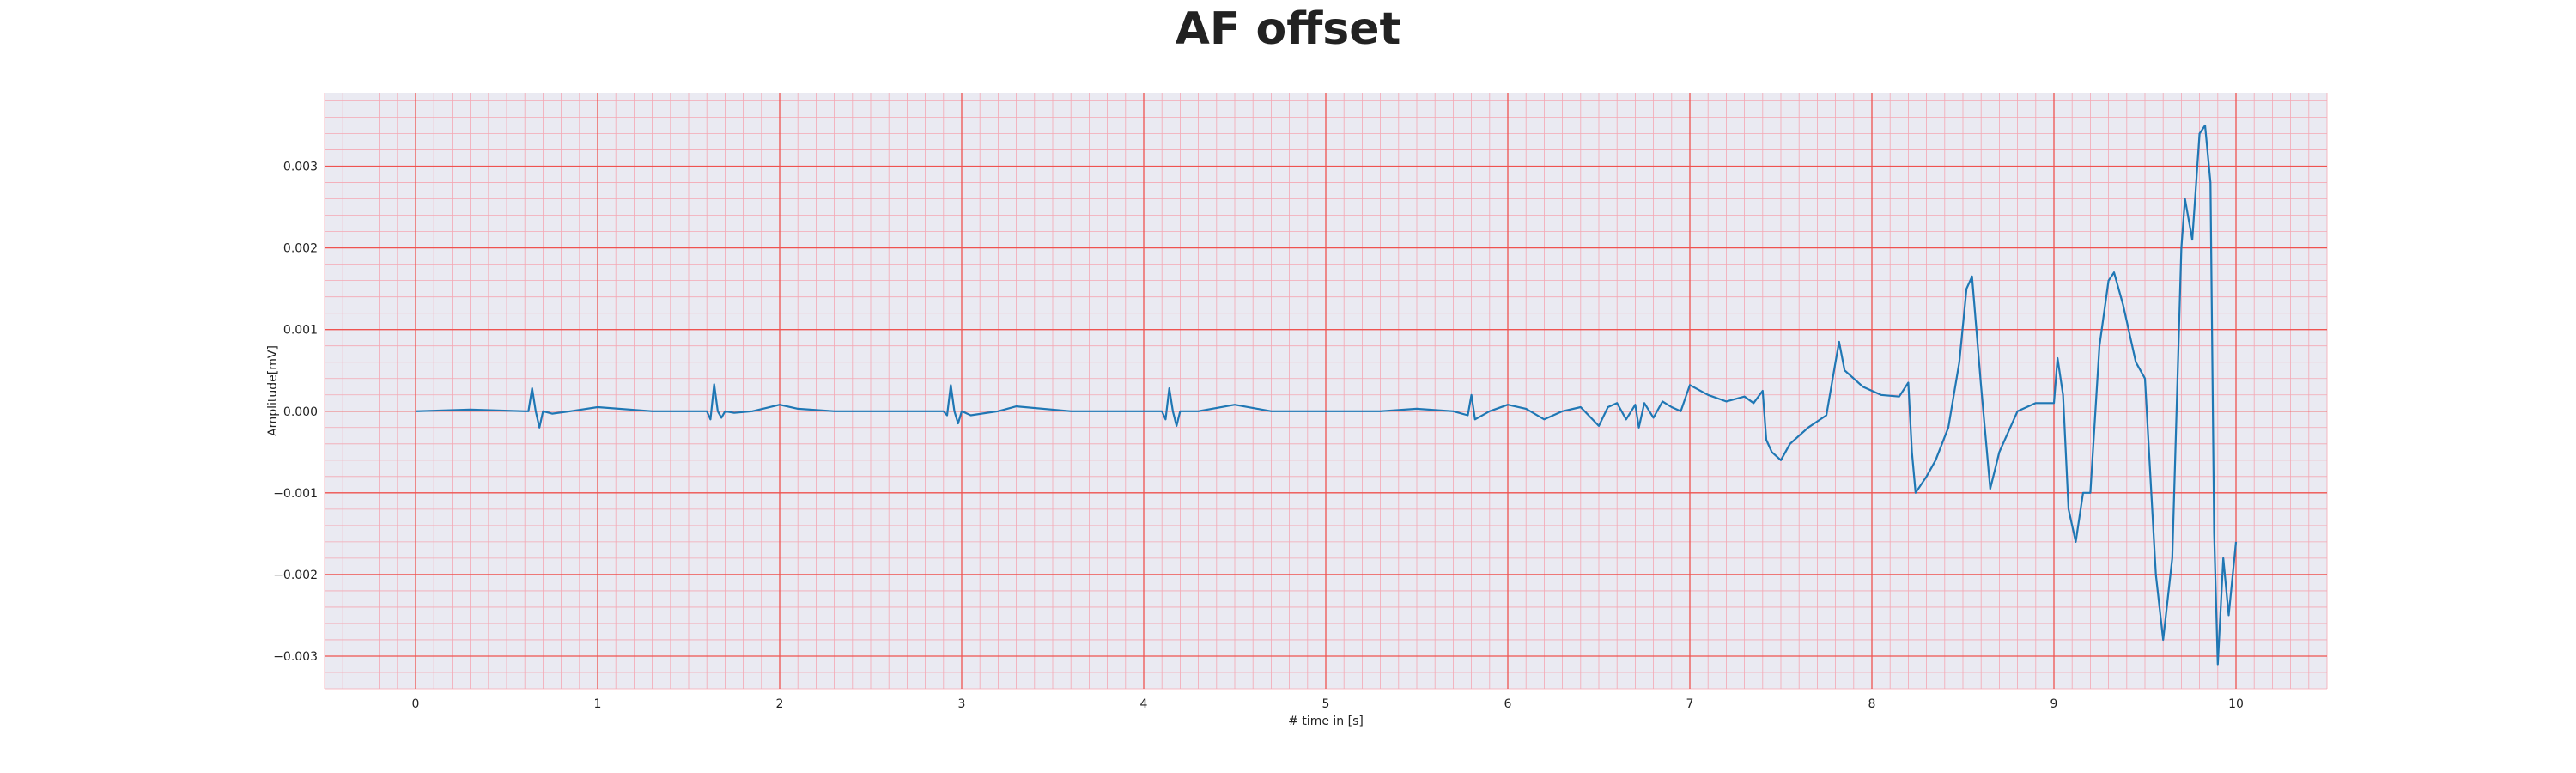 The width and height of the screenshot is (2576, 773). I want to click on x-axis: 0 1 2 3 4 5 6 7 8 9 10, so click(1328, 704).